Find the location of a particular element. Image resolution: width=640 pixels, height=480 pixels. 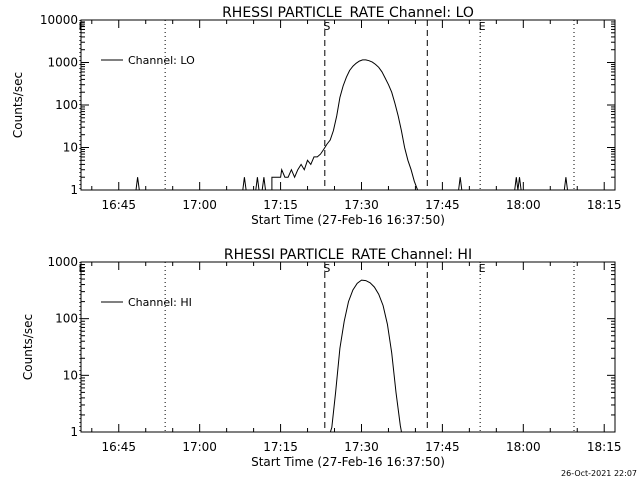

legend-label: Channel: HI is located at coordinates (160, 302).